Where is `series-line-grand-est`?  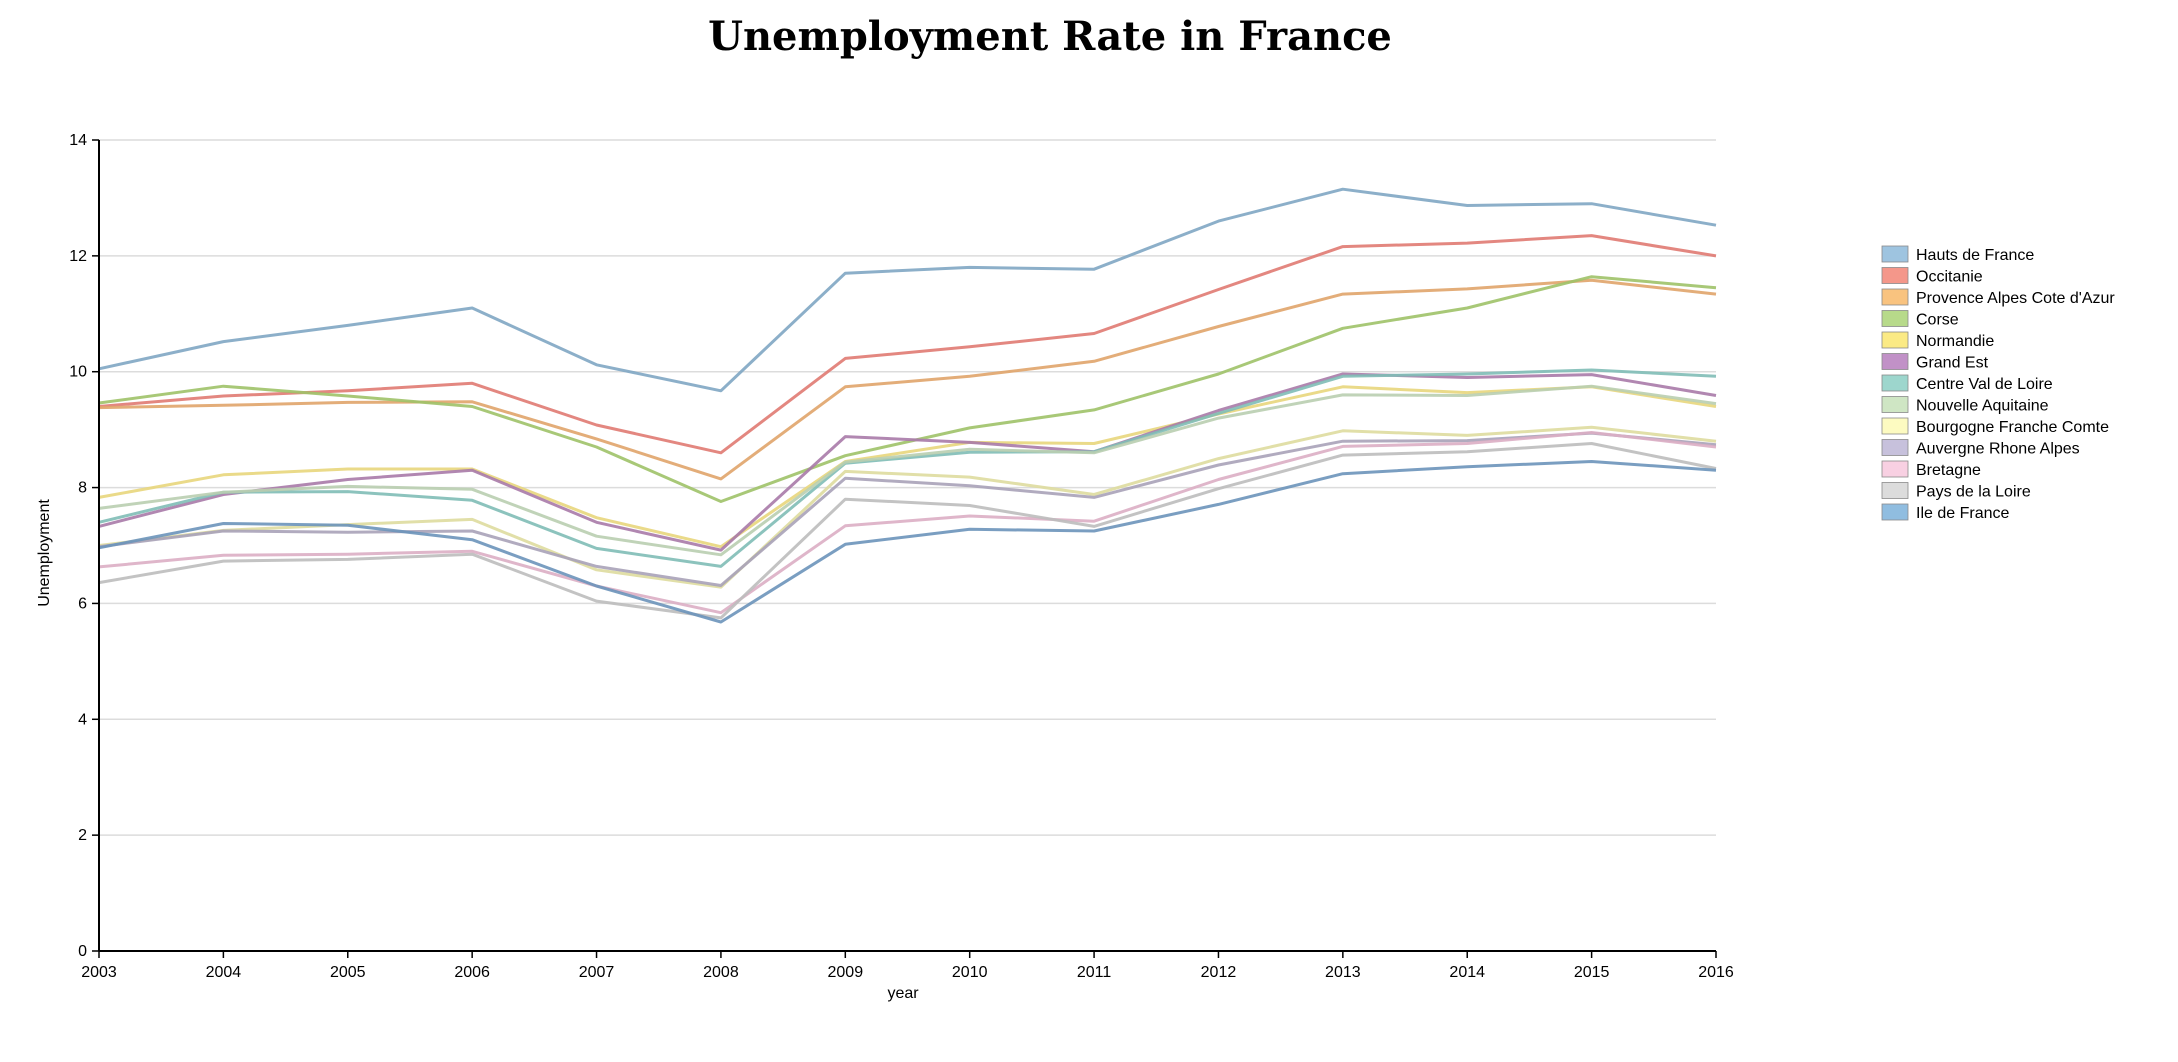
series-line-grand-est is located at coordinates (907, 462).